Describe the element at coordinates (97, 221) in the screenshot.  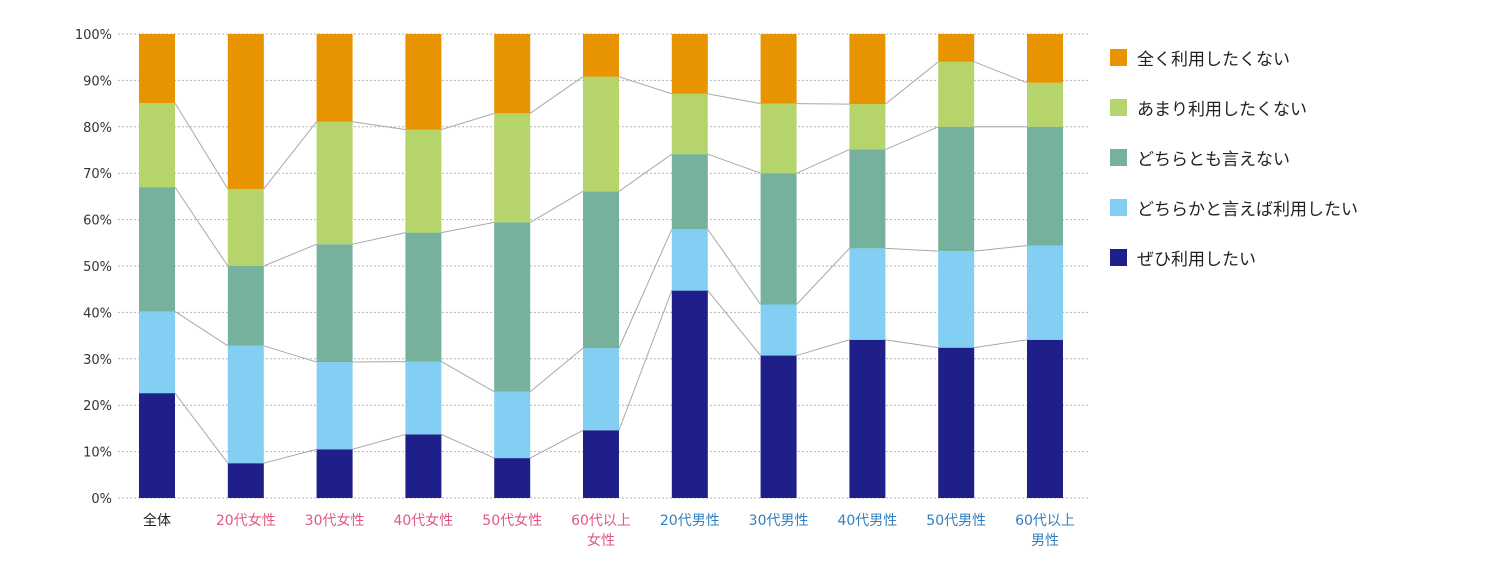
I see `y-tick-label: 60%` at that location.